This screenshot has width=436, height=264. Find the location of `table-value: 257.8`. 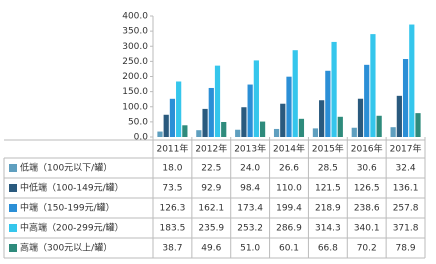

table-value: 257.8 is located at coordinates (406, 209).